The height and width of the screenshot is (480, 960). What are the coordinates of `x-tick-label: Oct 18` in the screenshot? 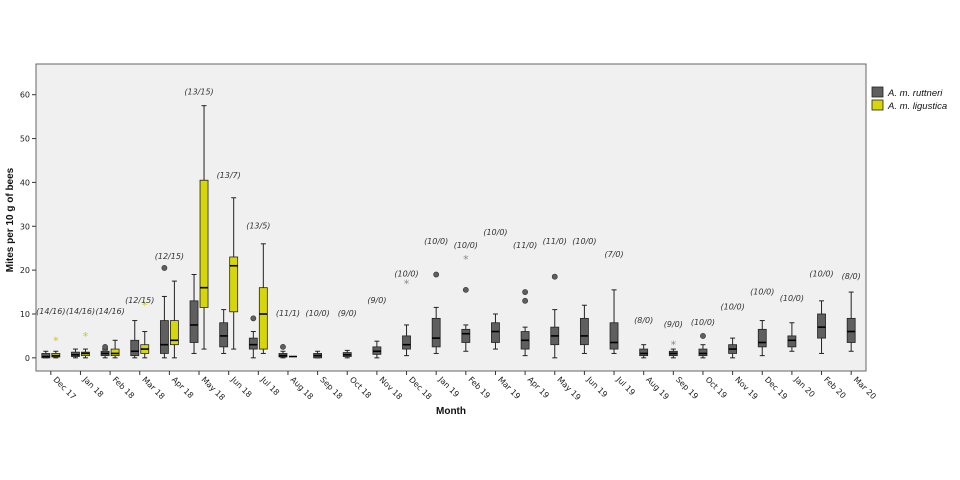 It's located at (360, 387).